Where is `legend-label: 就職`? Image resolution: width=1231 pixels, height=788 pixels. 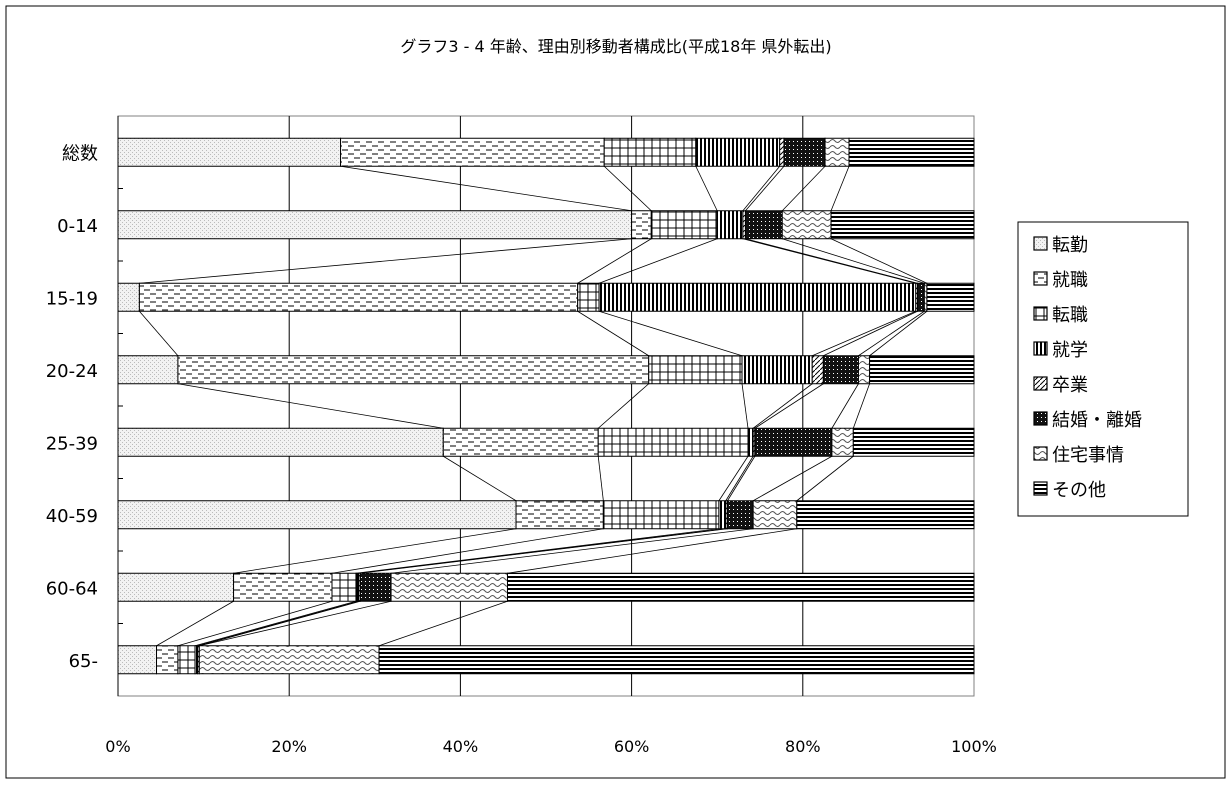
legend-label: 就職 is located at coordinates (1070, 280).